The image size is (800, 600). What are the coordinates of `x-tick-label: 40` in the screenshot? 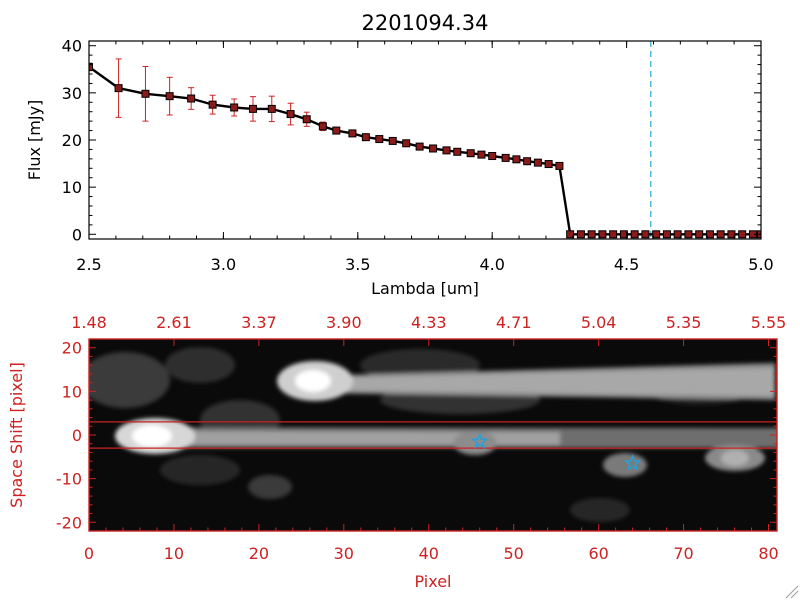 It's located at (429, 553).